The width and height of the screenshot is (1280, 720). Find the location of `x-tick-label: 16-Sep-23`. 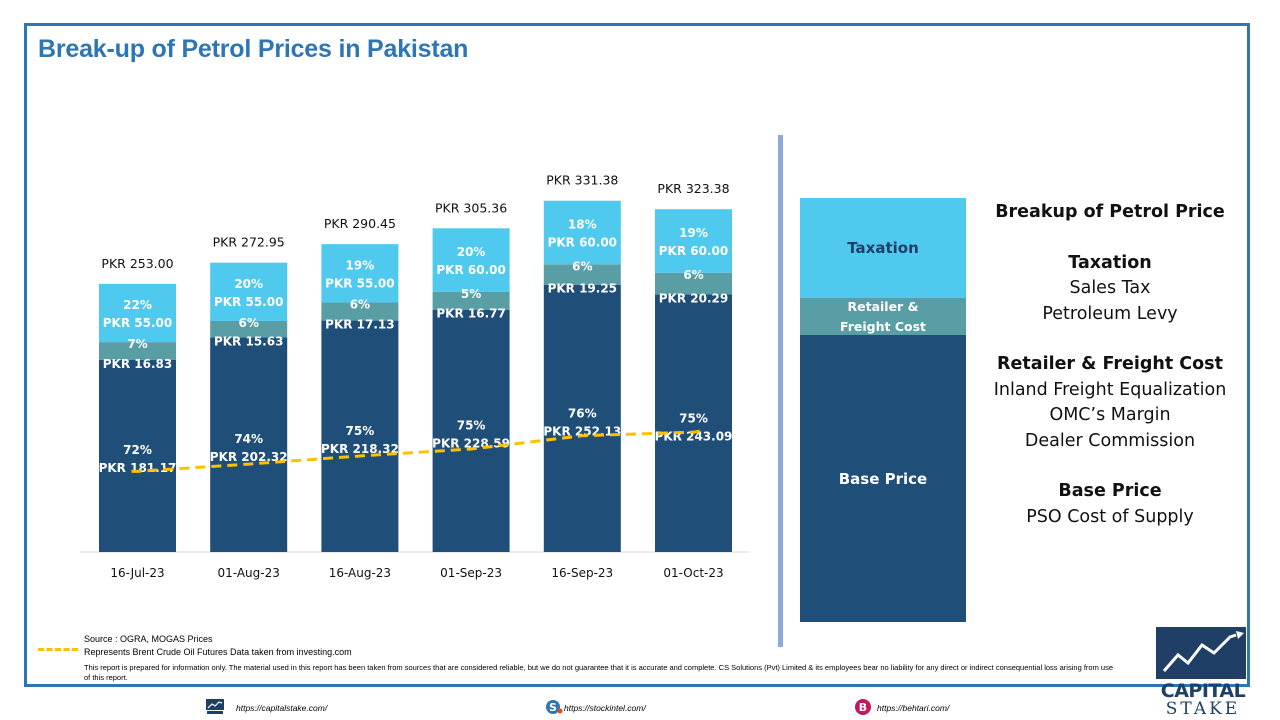

x-tick-label: 16-Sep-23 is located at coordinates (582, 573).